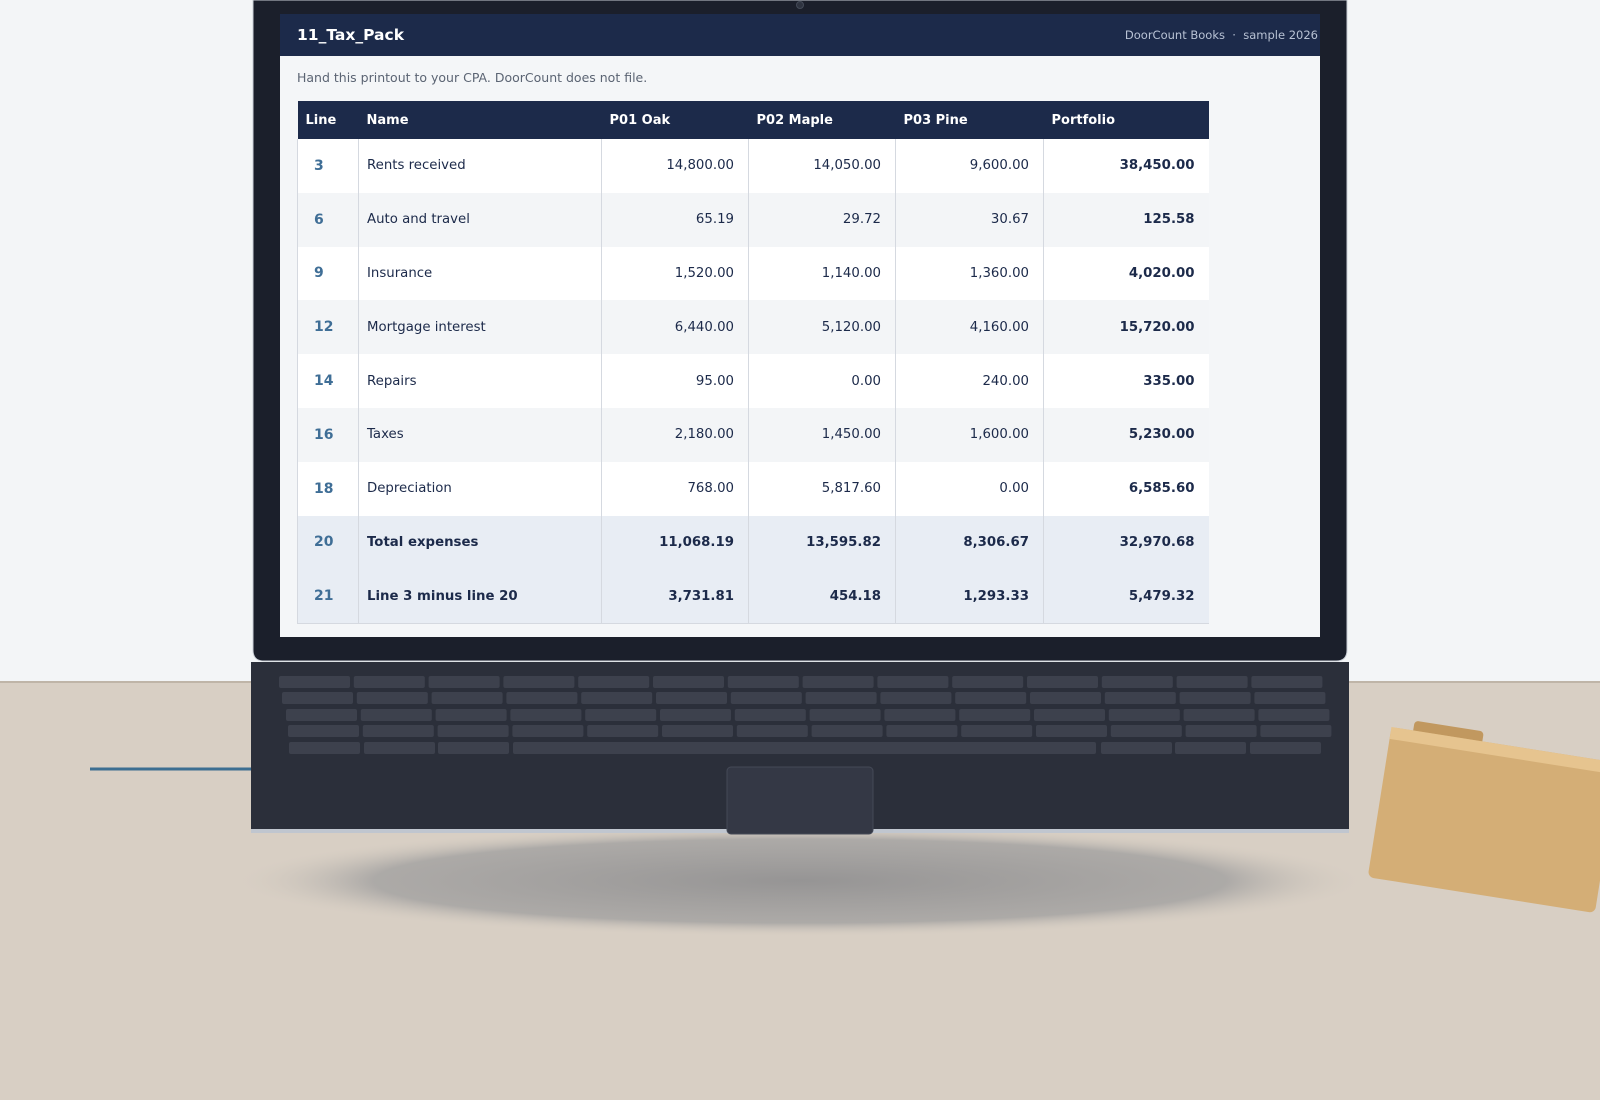  Describe the element at coordinates (1221, 35) in the screenshot. I see `header-meta: DoorCount Books · sample 2026` at that location.